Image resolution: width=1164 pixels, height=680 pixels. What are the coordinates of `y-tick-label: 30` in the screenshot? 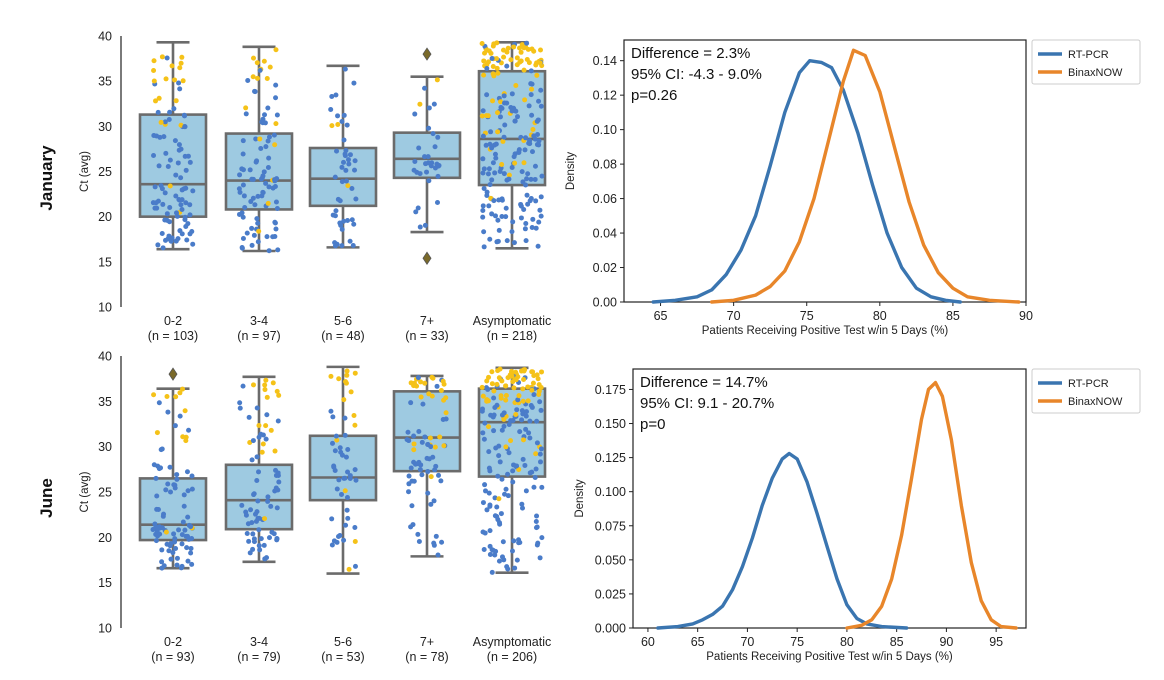 It's located at (105, 127).